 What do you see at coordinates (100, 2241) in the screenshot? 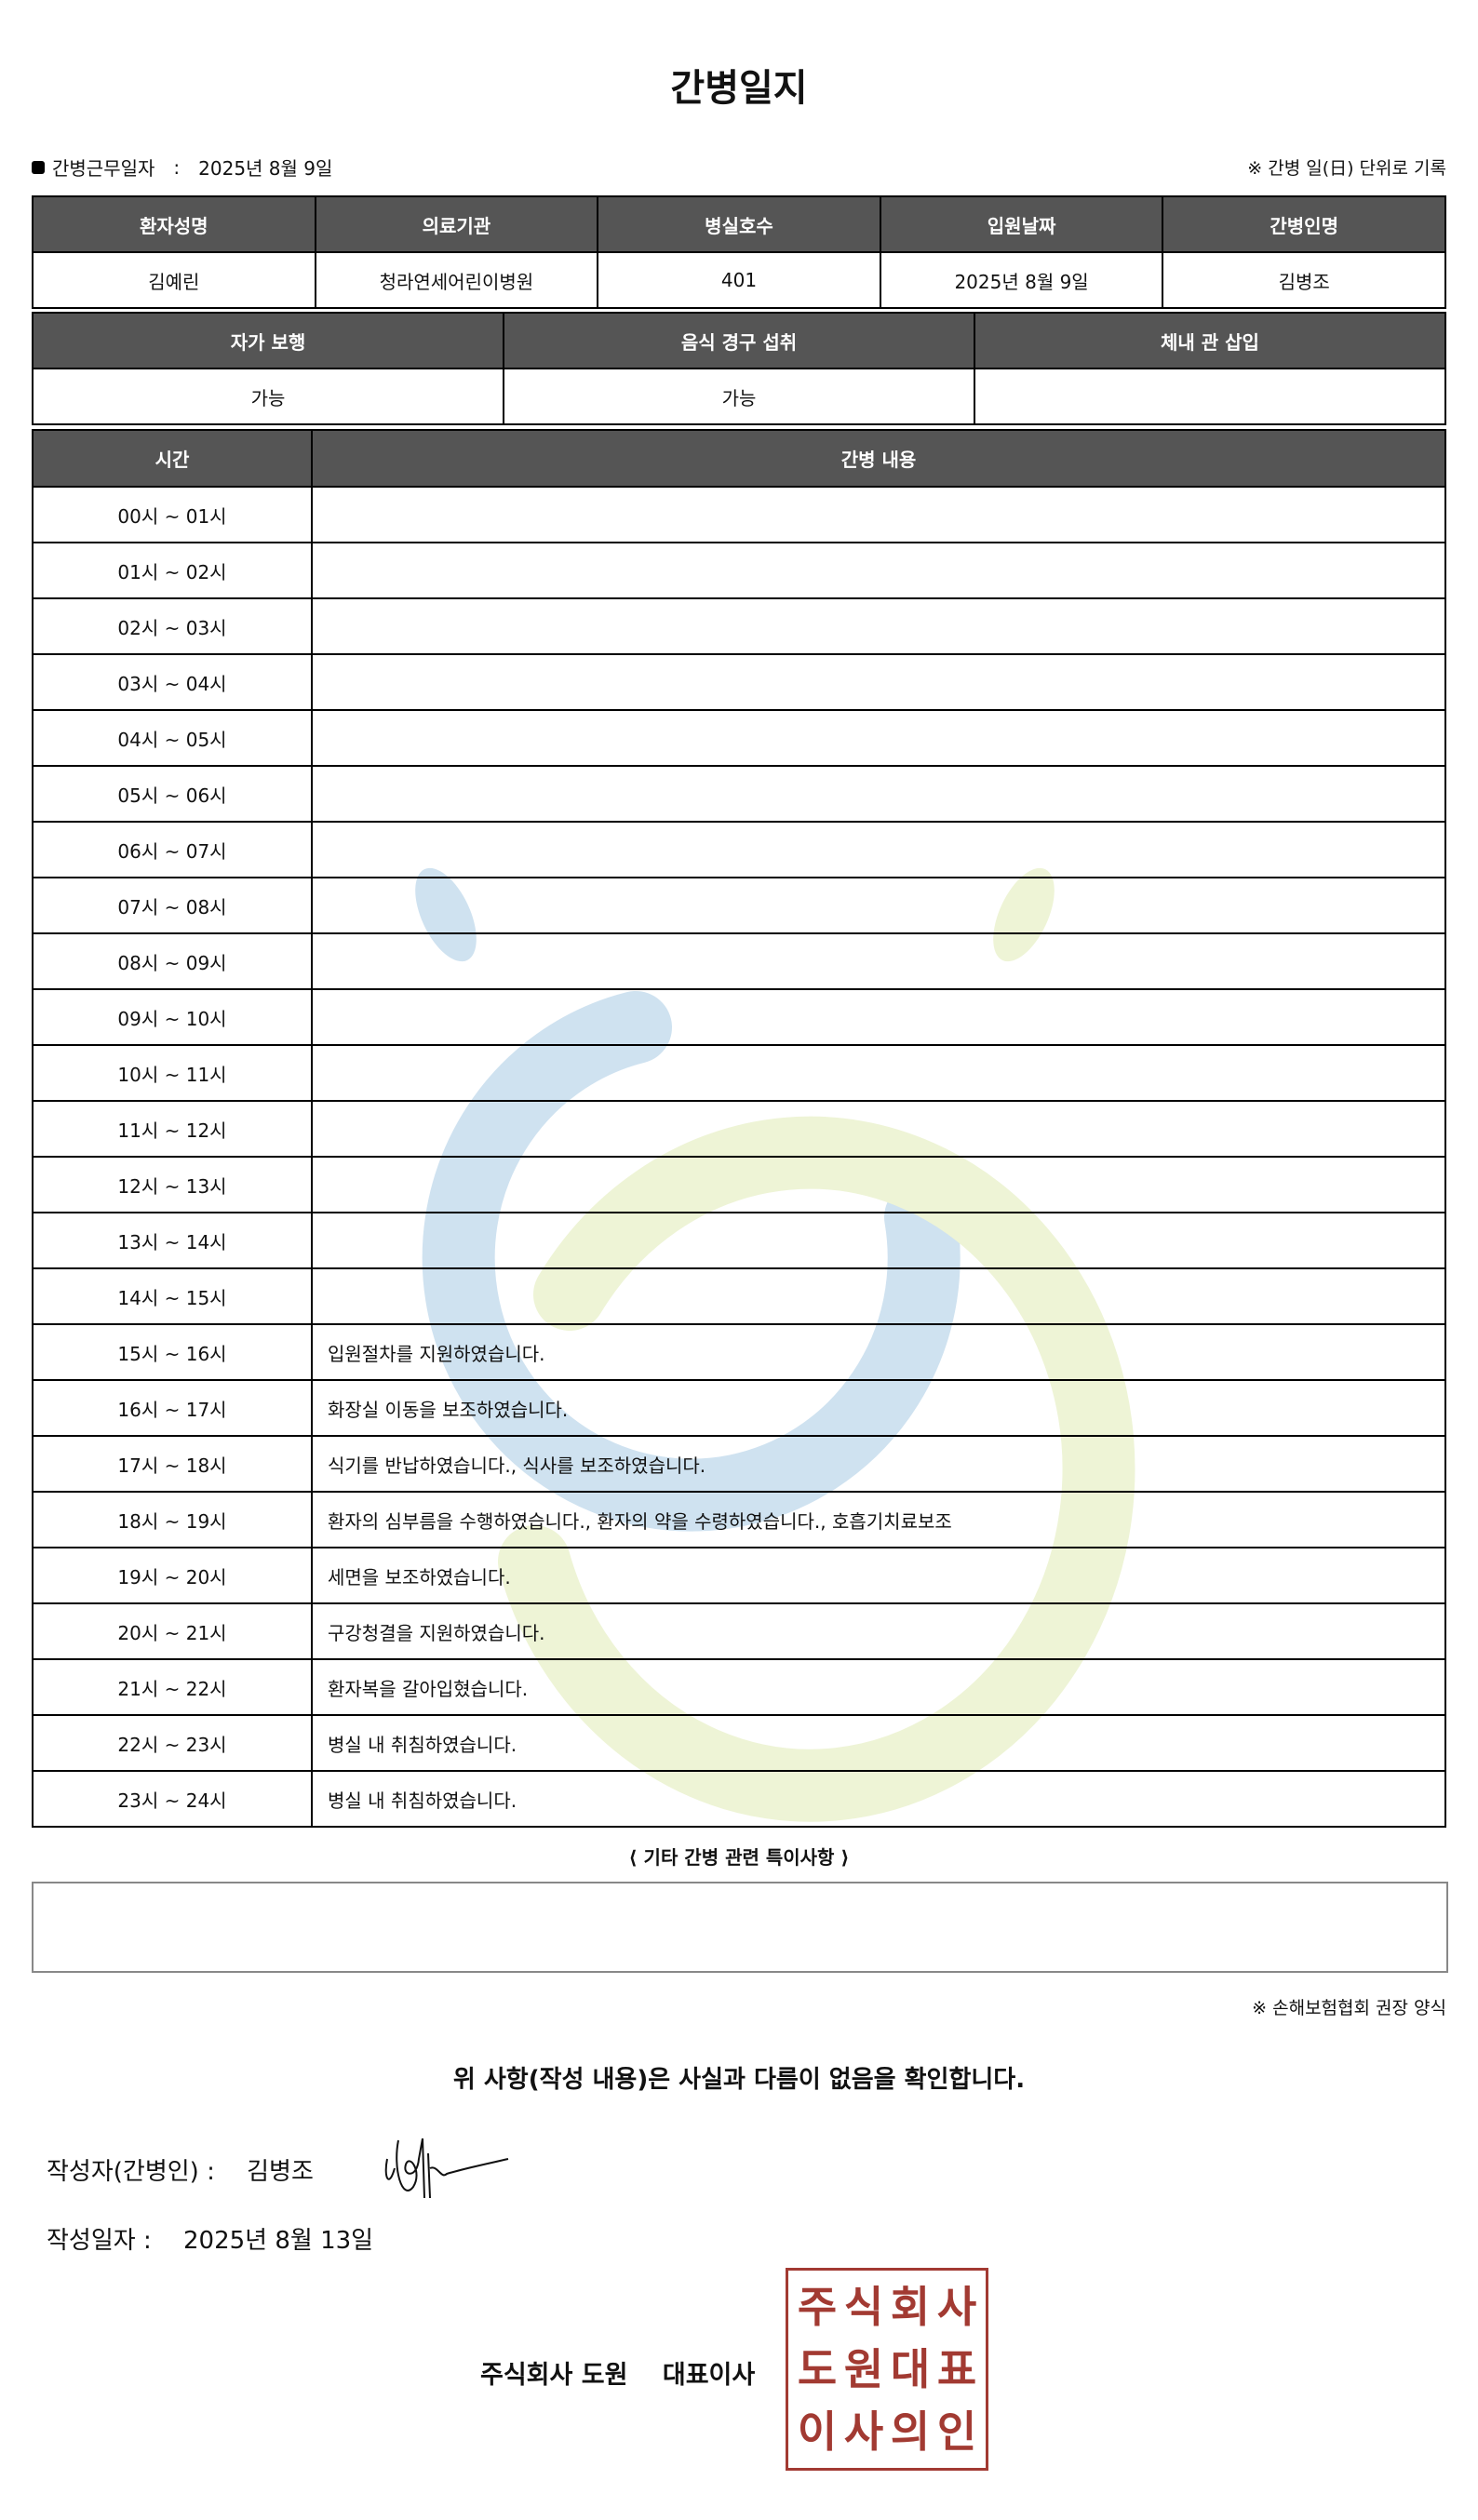
I see `write-date-label: 작성일자 :` at bounding box center [100, 2241].